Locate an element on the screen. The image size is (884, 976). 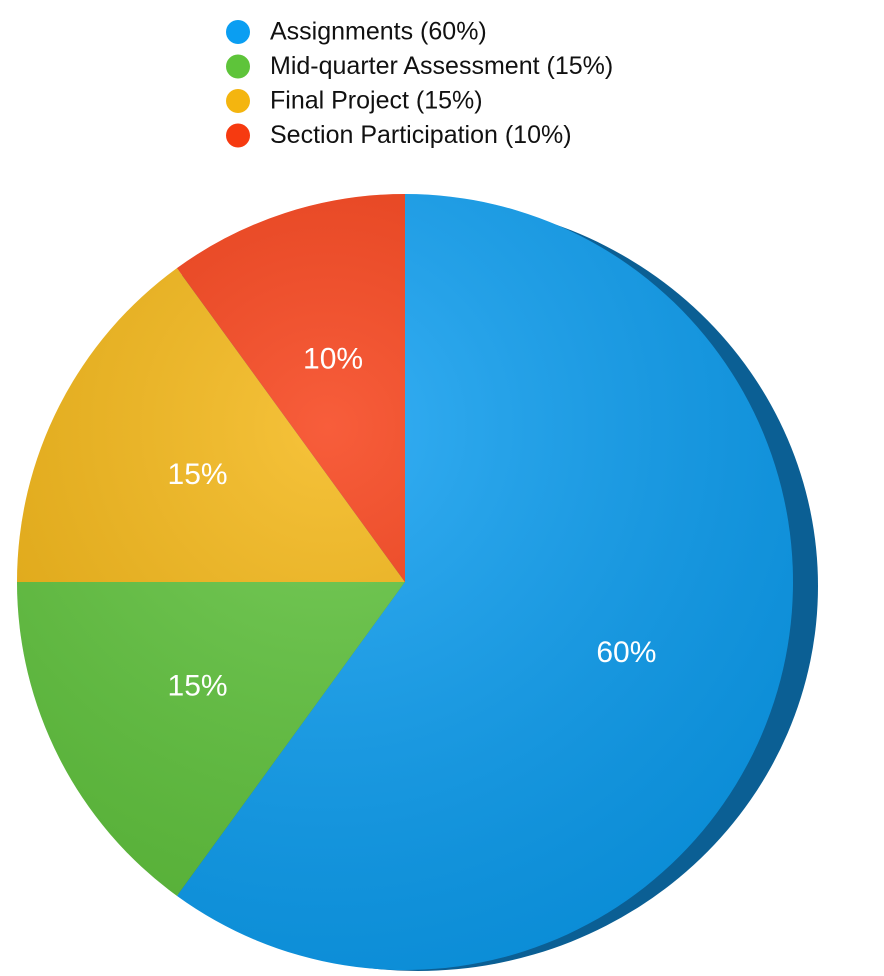
data-label: 60% is located at coordinates (626, 652).